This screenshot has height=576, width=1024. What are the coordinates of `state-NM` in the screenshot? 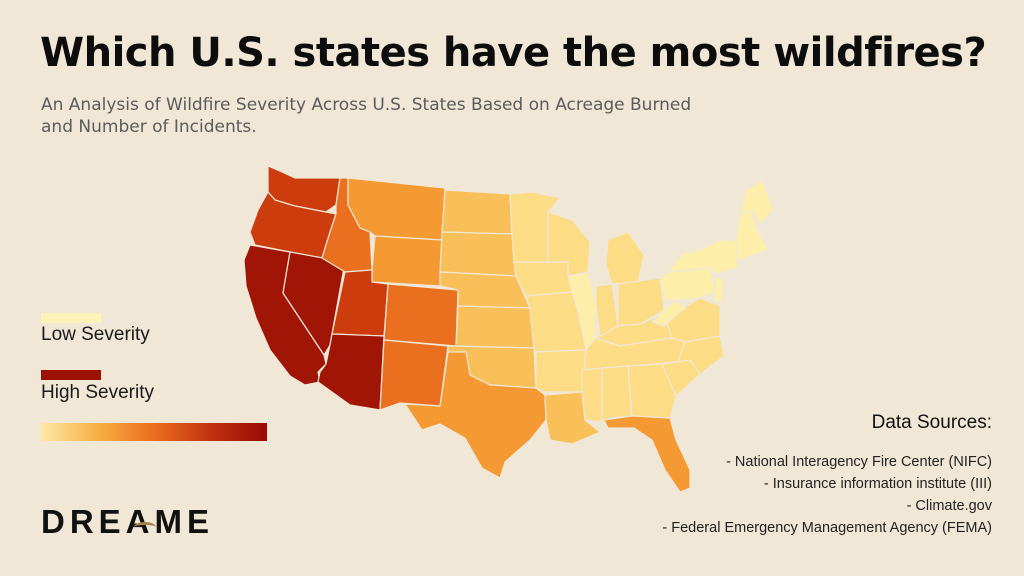 It's located at (414, 375).